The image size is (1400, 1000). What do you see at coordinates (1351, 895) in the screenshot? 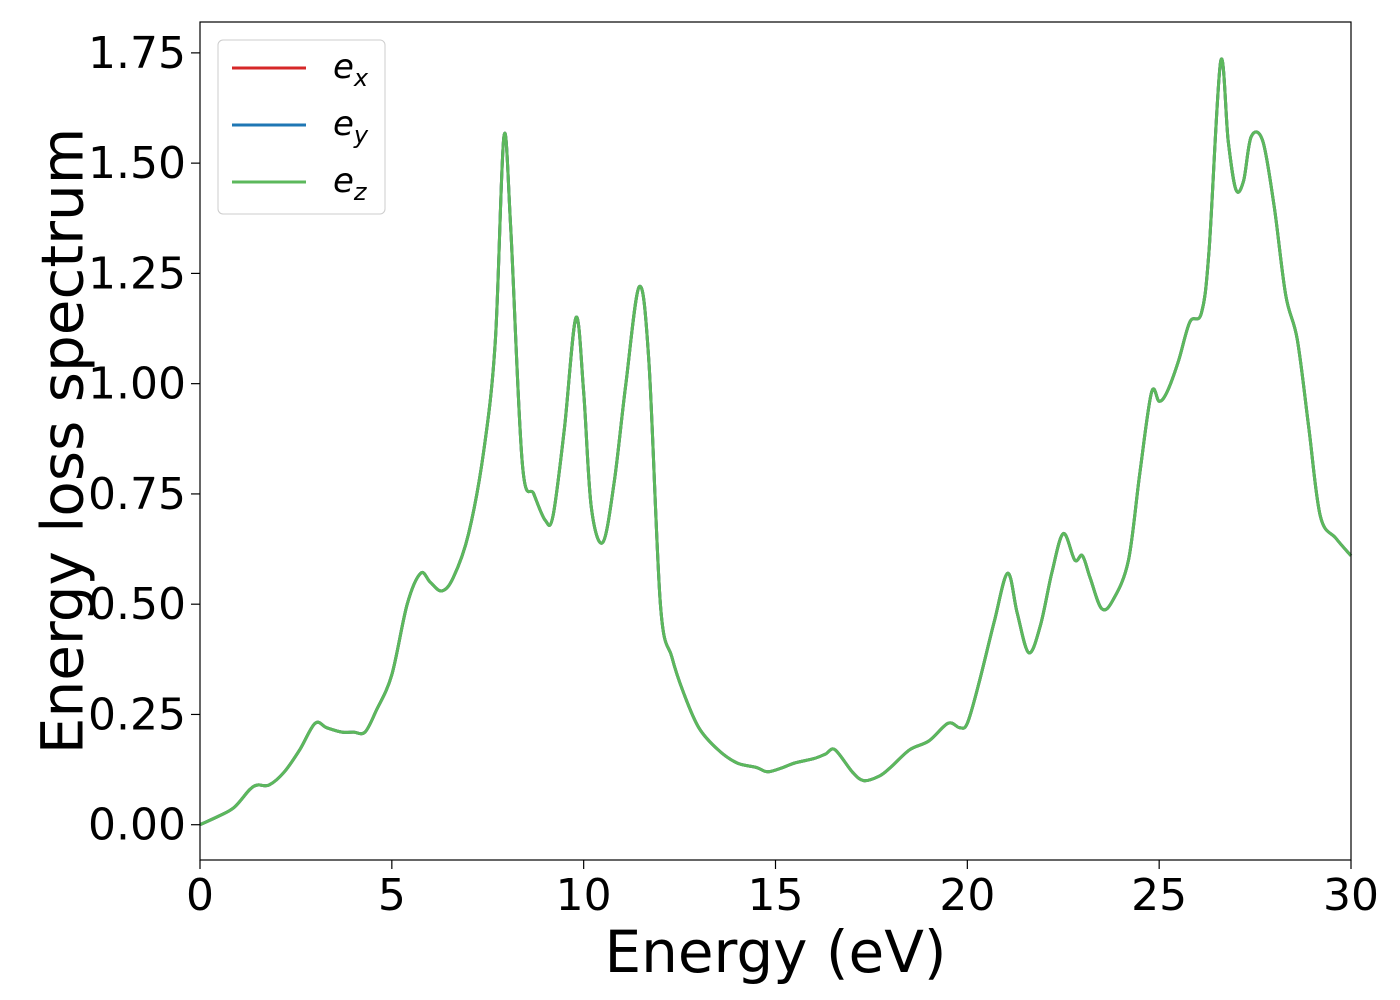
I see `x-tick-label: 30` at bounding box center [1351, 895].